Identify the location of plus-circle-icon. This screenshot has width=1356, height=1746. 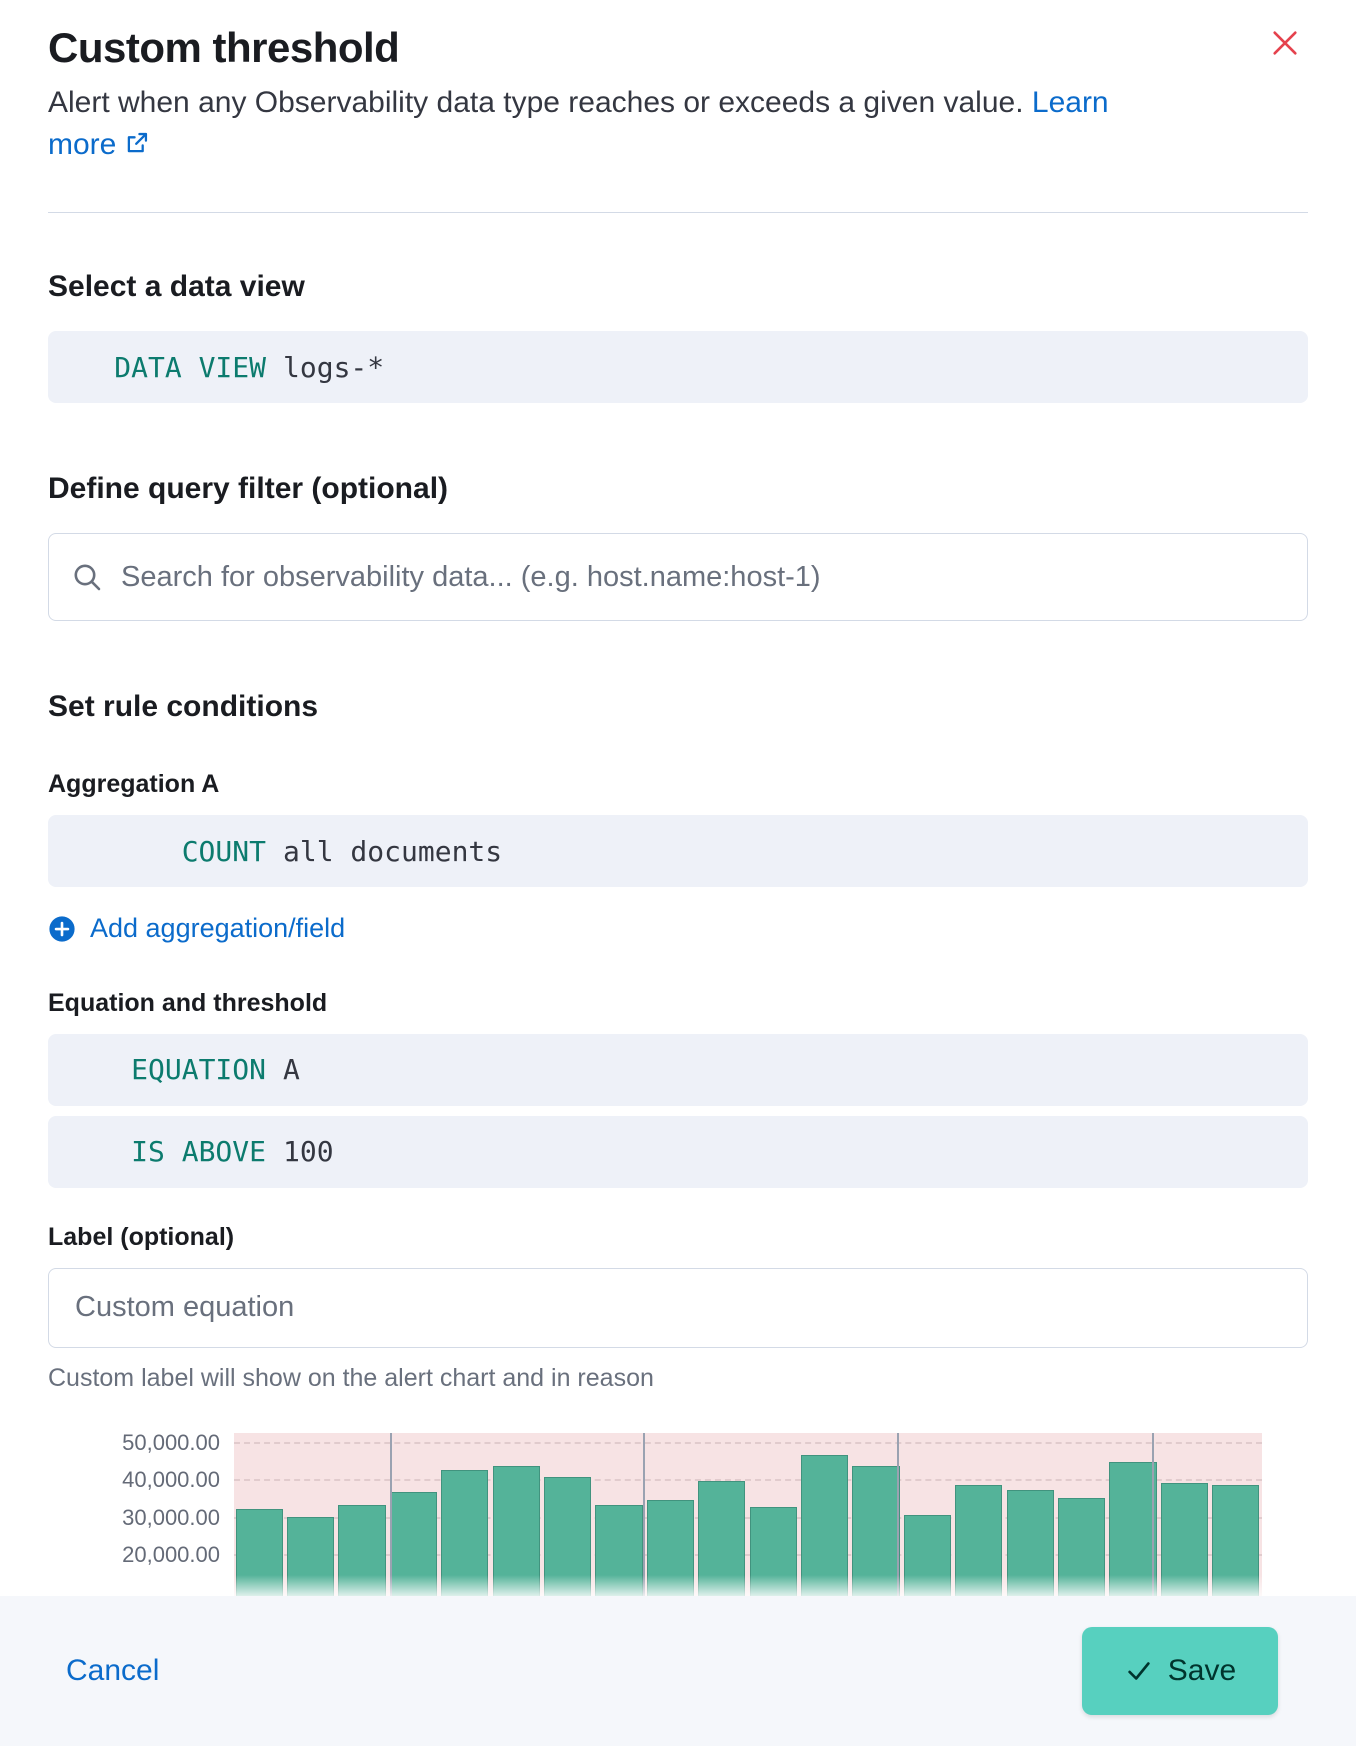
(62, 928).